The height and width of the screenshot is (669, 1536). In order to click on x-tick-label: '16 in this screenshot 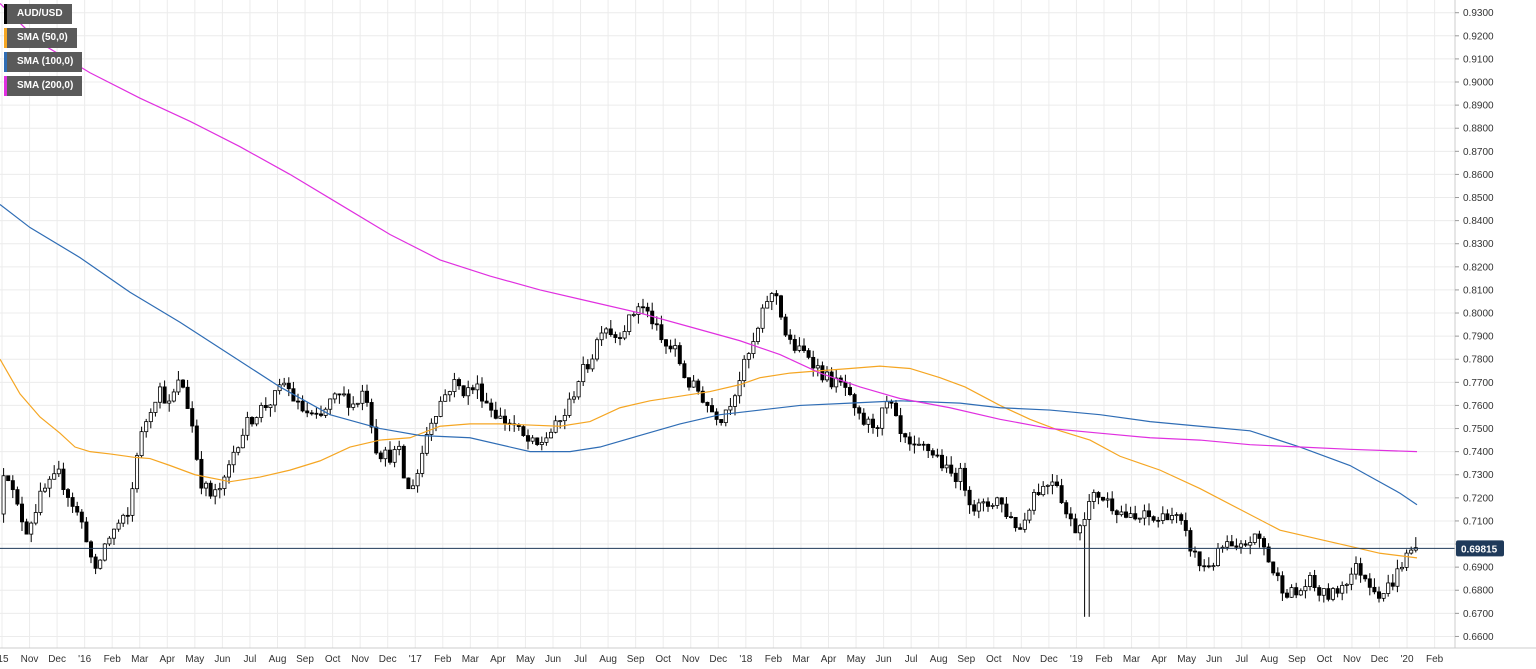, I will do `click(84, 659)`.